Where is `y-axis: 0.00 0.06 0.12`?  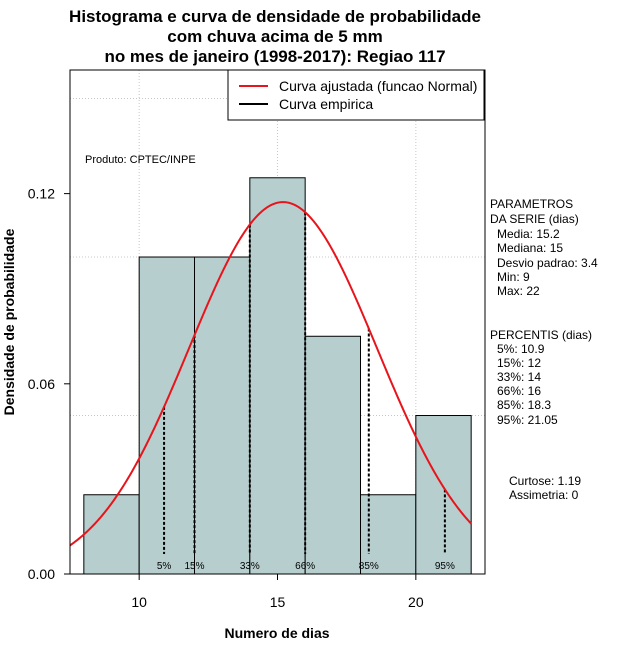 y-axis: 0.00 0.06 0.12 is located at coordinates (49, 384).